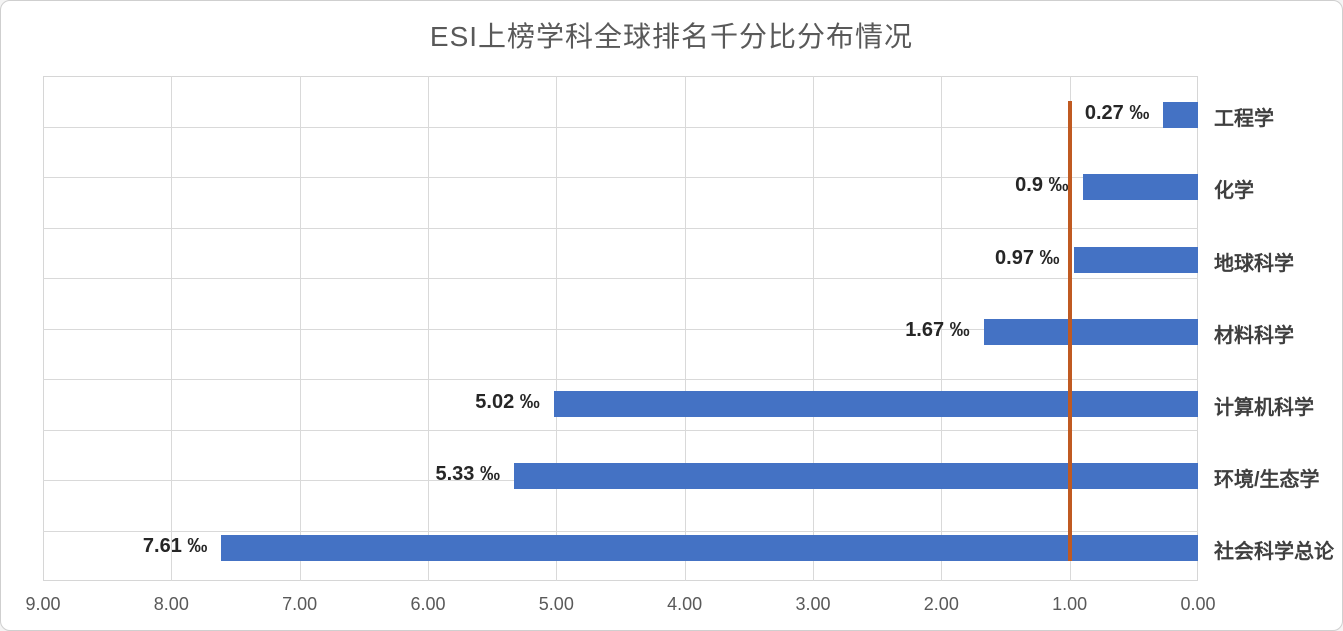  What do you see at coordinates (175, 546) in the screenshot?
I see `data-label: 7.61 ‰` at bounding box center [175, 546].